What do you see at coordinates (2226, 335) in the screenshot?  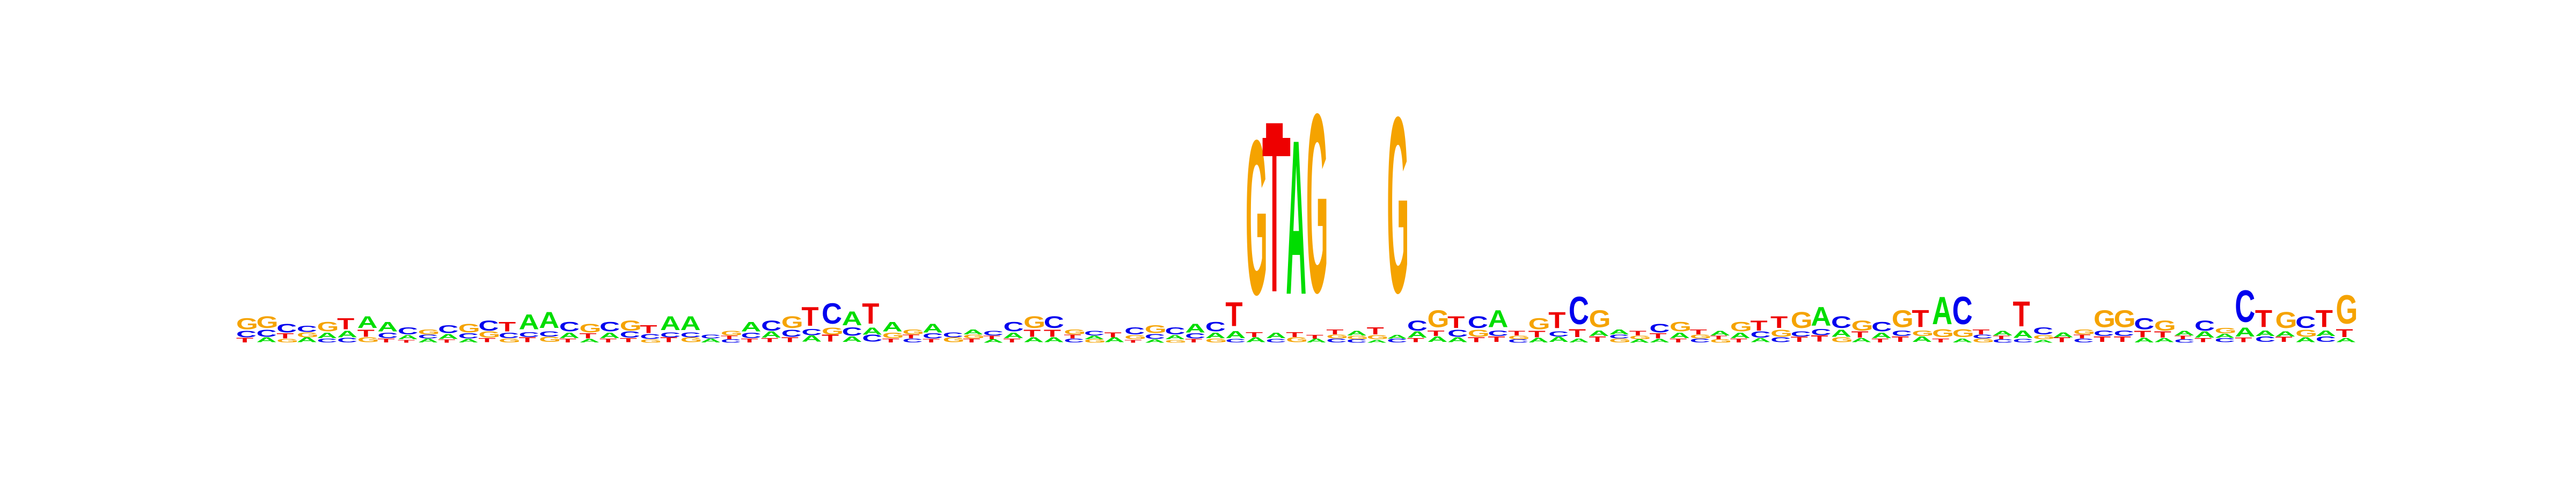 I see `logo-position: CAG` at bounding box center [2226, 335].